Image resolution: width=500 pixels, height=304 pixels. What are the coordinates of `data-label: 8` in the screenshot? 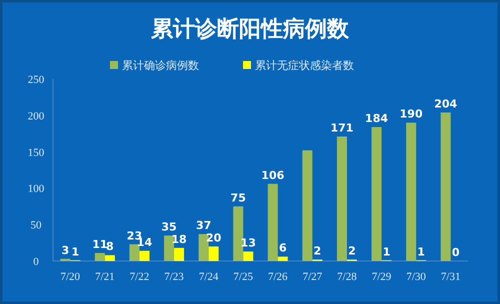 It's located at (110, 247).